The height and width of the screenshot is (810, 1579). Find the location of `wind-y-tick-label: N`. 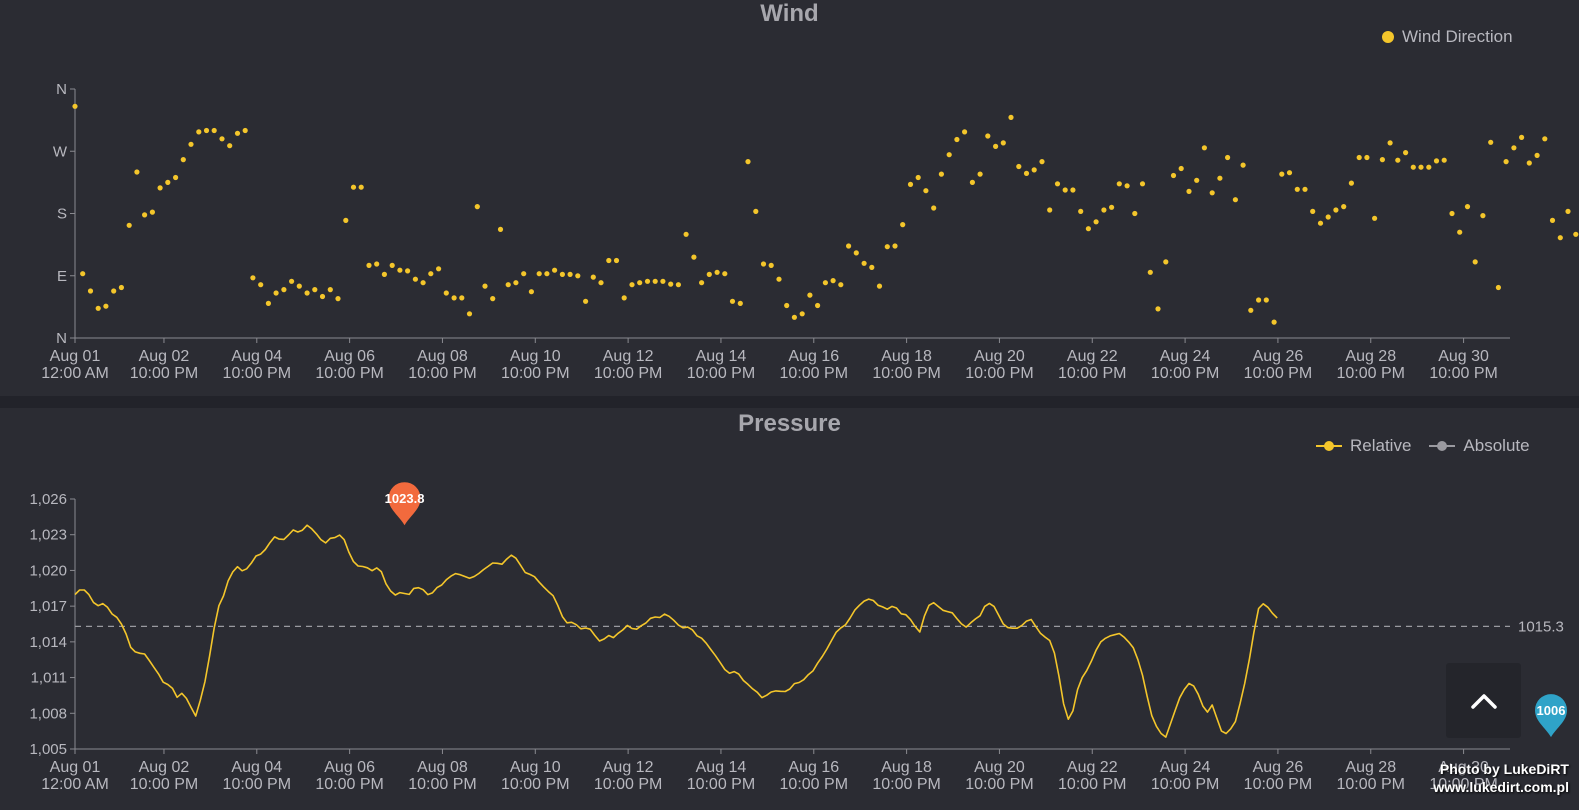

wind-y-tick-label: N is located at coordinates (61, 338).